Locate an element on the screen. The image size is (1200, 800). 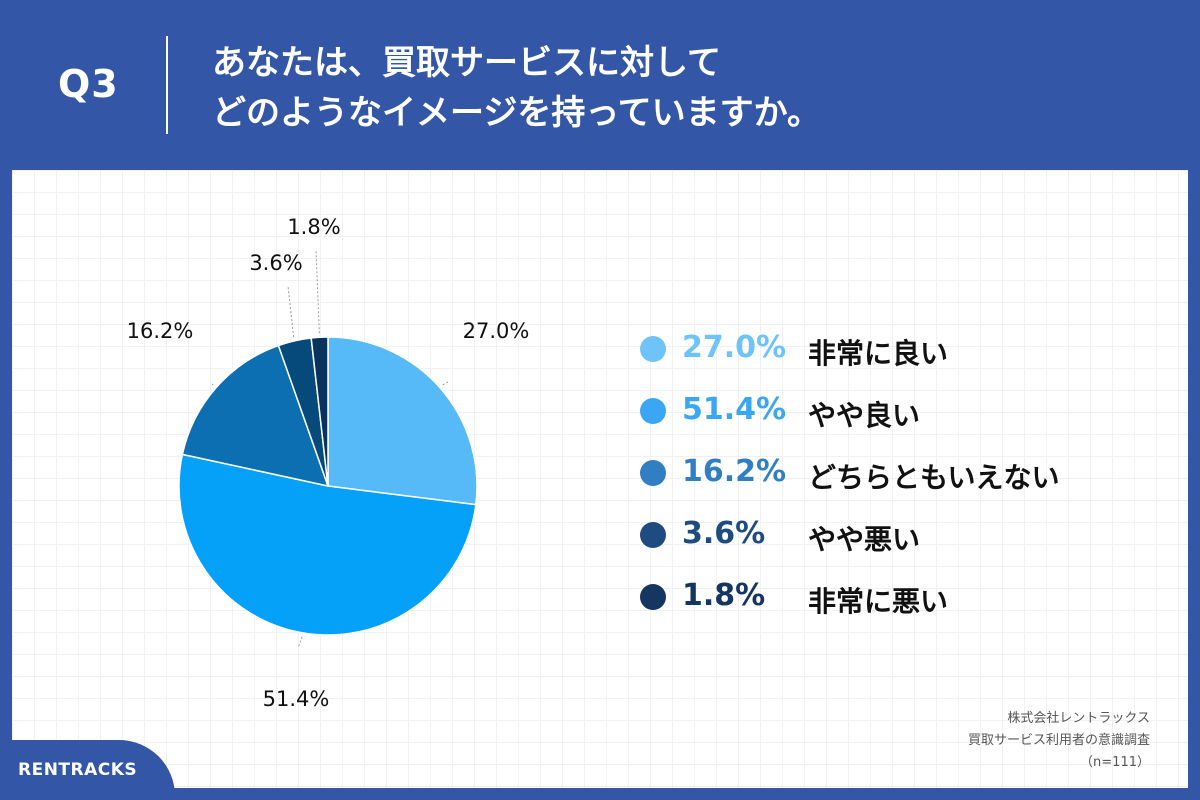
header-divider is located at coordinates (167, 85).